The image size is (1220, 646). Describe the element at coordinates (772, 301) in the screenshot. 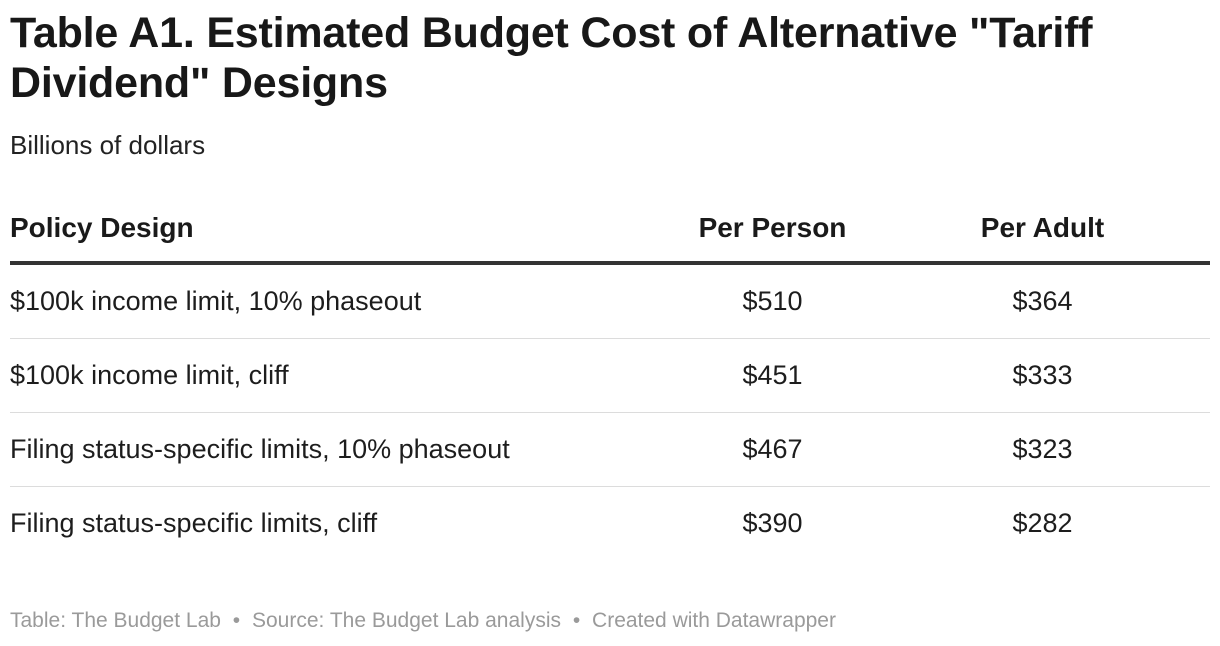

I see `per-person-cell: $510` at that location.